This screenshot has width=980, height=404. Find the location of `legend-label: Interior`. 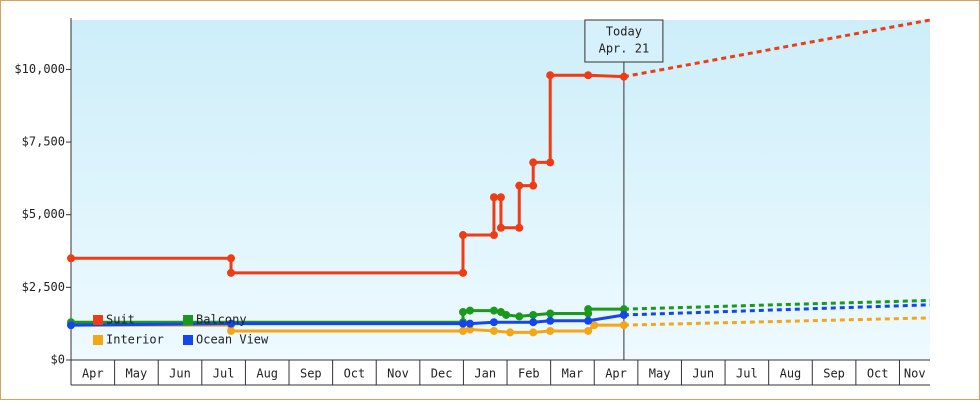

legend-label: Interior is located at coordinates (135, 340).